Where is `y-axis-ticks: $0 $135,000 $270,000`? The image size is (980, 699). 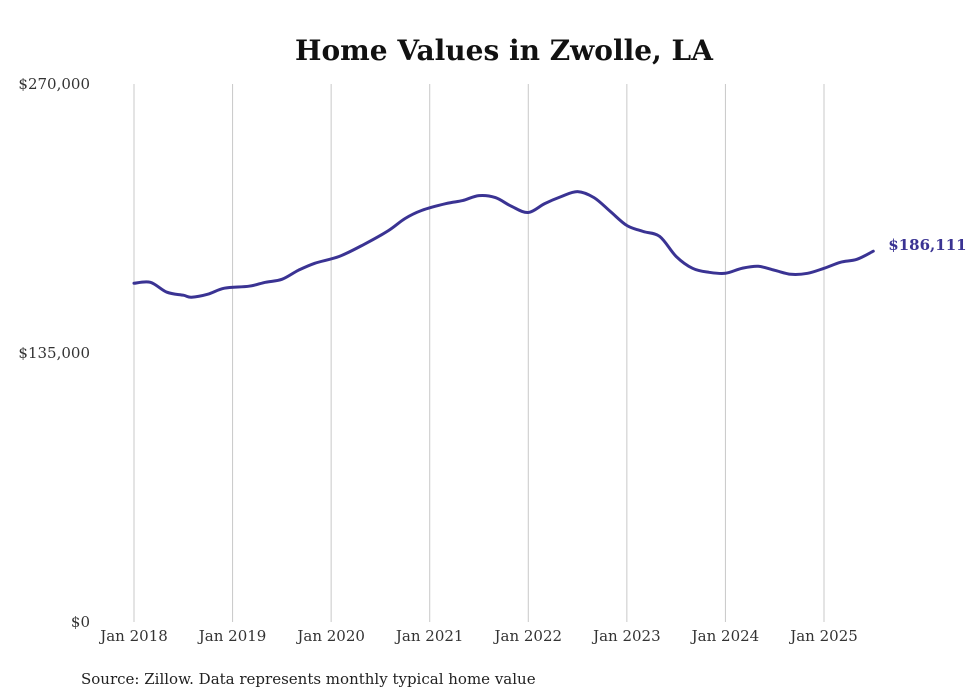 y-axis-ticks: $0 $135,000 $270,000 is located at coordinates (54, 353).